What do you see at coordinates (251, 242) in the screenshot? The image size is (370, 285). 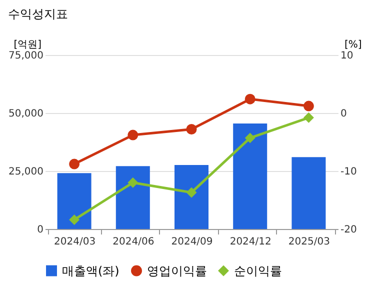 I see `x-tick-label: 2024/12` at bounding box center [251, 242].